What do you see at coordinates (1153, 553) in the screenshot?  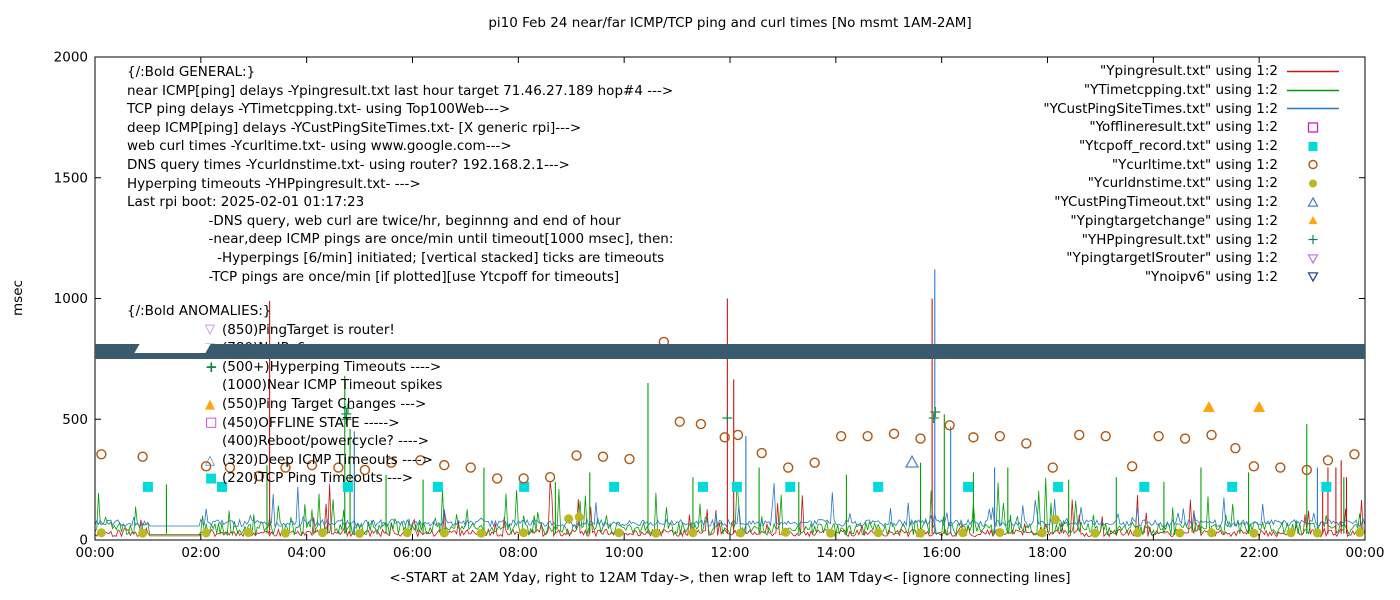 I see `x-tick-label: 20:00` at bounding box center [1153, 553].